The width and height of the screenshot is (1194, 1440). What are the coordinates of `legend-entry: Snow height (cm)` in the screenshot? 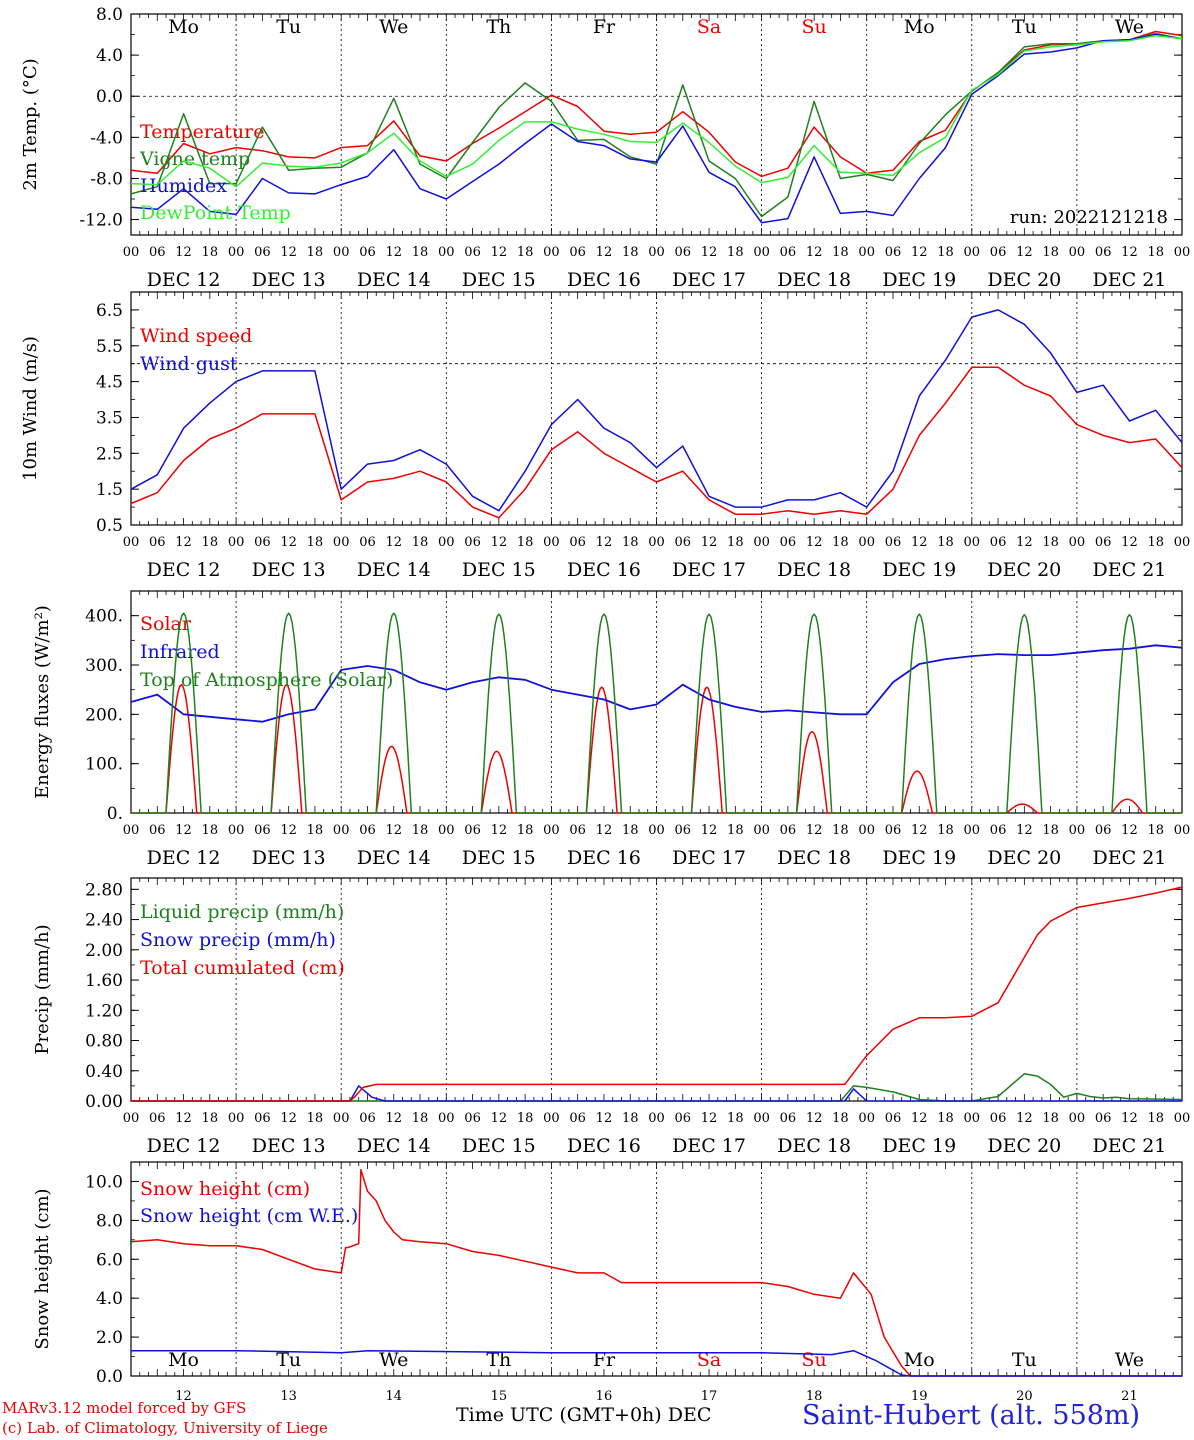 It's located at (225, 1189).